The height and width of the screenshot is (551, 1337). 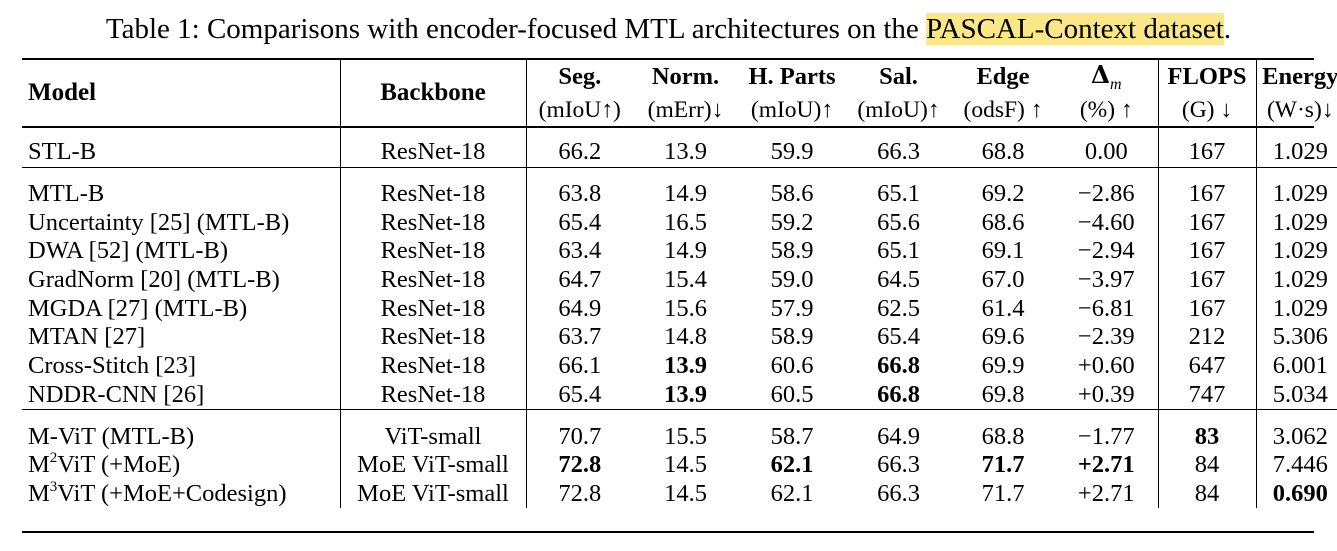 What do you see at coordinates (898, 308) in the screenshot?
I see `sal-value: 62.5` at bounding box center [898, 308].